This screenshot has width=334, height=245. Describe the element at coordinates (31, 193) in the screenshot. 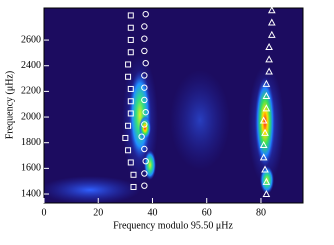

I see `y-tick-label: 1400` at that location.